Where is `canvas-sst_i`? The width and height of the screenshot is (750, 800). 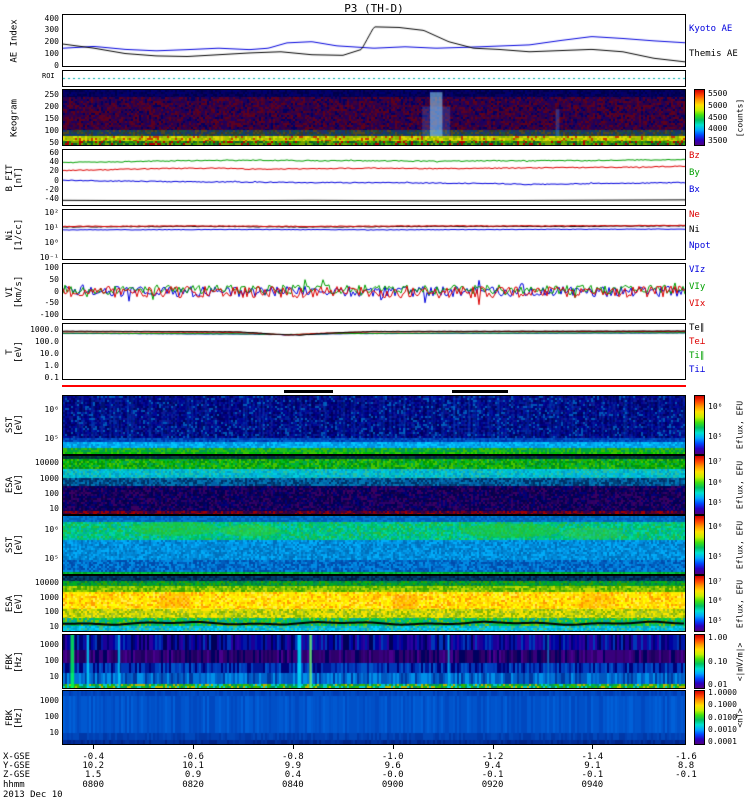
canvas-sst_i is located at coordinates (374, 425).